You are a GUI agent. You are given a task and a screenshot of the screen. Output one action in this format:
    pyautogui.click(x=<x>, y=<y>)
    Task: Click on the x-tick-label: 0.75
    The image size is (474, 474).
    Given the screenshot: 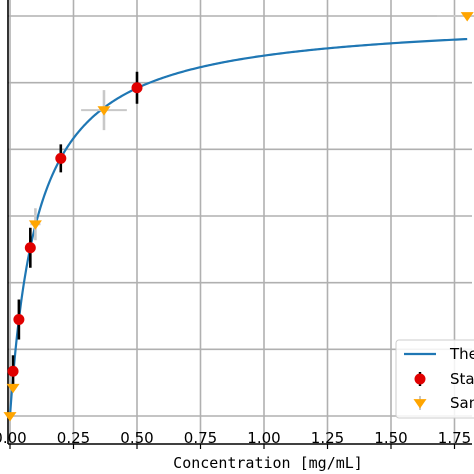 What is the action you would take?
    pyautogui.click(x=200, y=438)
    